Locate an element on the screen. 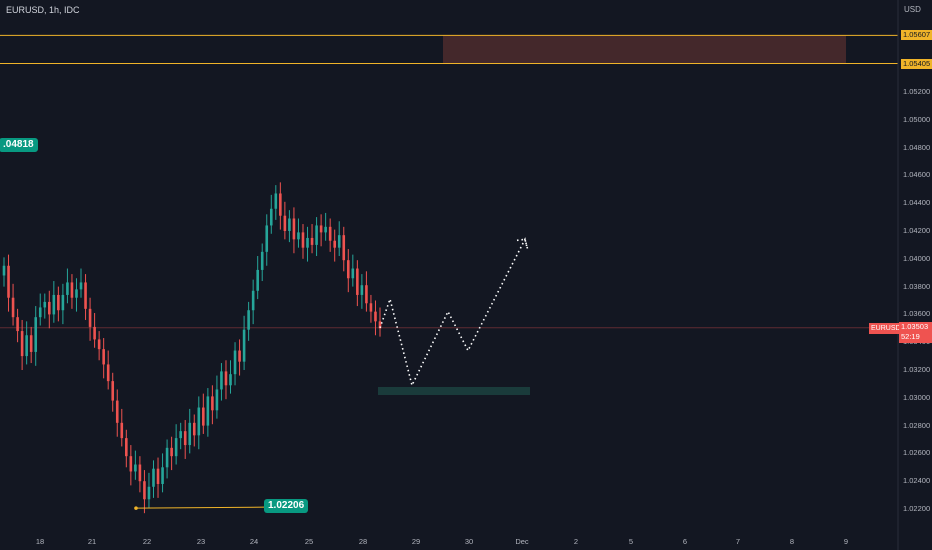 Image resolution: width=932 pixels, height=550 pixels. level-price-tag: .04818 is located at coordinates (19, 145).